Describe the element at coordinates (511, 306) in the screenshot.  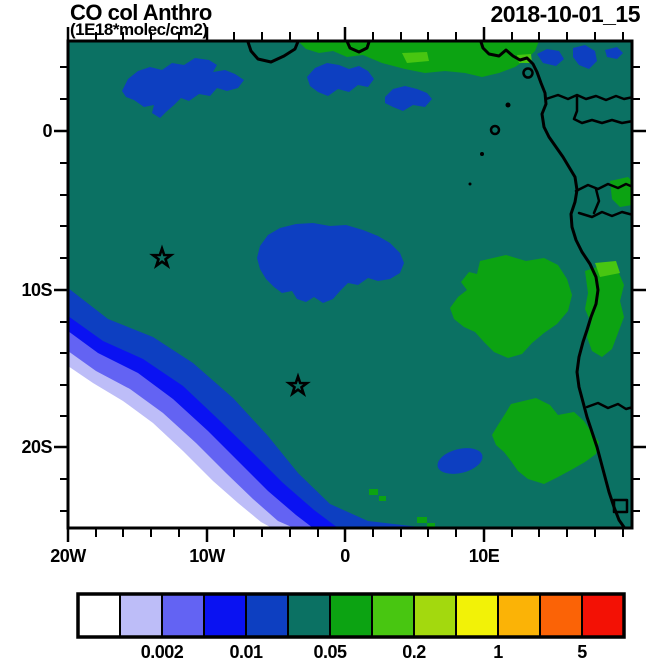
I see `field-green-patch-east` at that location.